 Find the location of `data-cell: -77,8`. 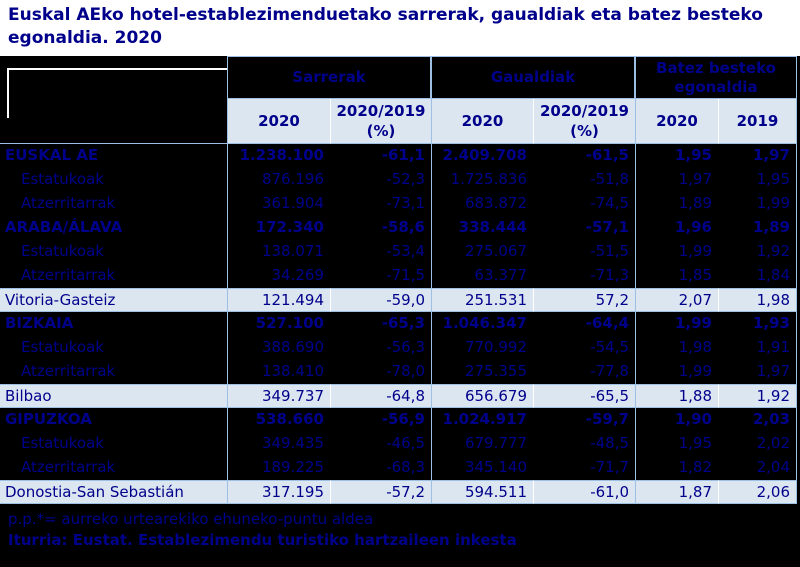

data-cell: -77,8 is located at coordinates (609, 371).